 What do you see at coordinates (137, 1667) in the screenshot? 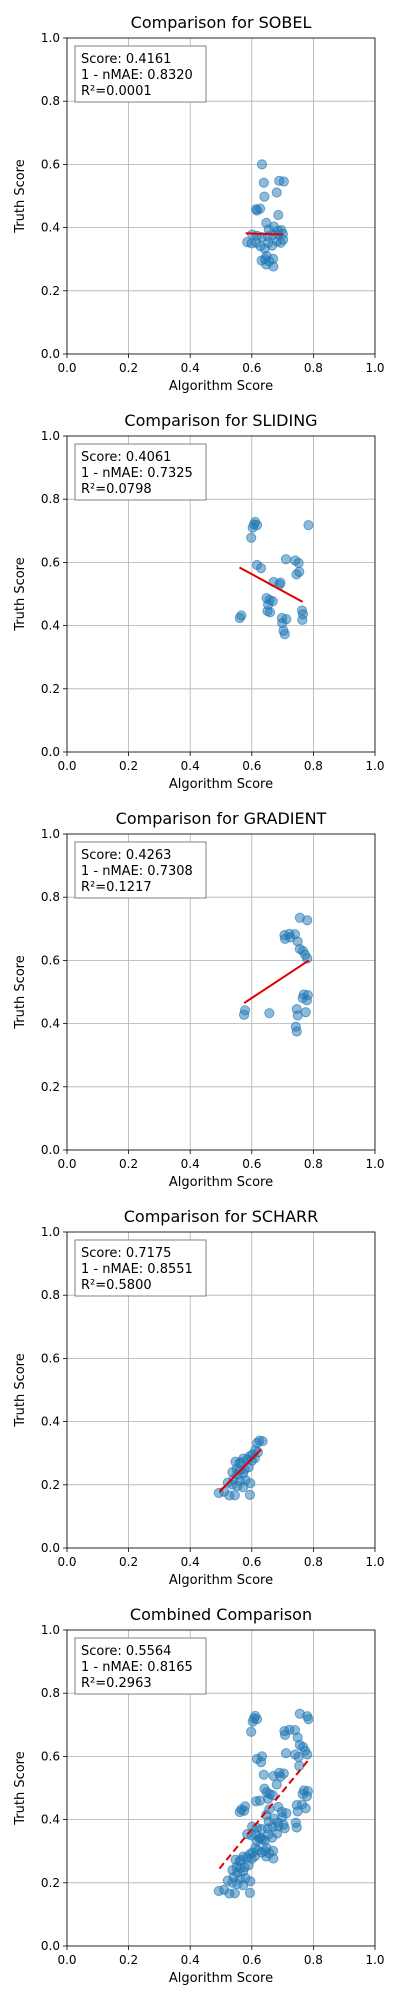
I see `stats-text: 1 - nMAE: 0.8165` at bounding box center [137, 1667].